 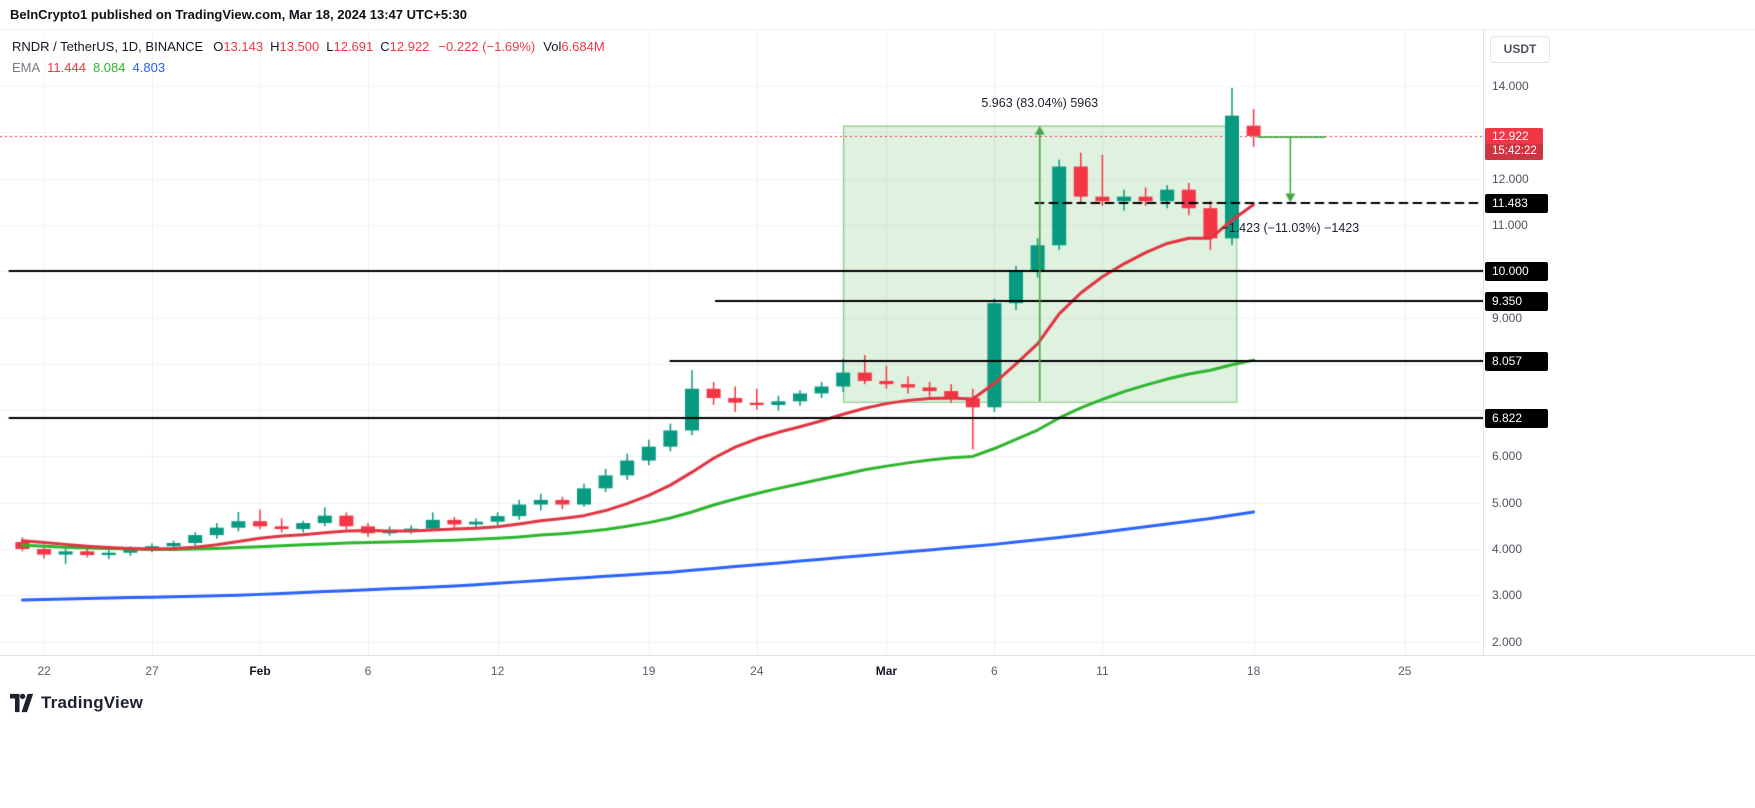 What do you see at coordinates (1507, 317) in the screenshot?
I see `price-label-9.000: 9.000` at bounding box center [1507, 317].